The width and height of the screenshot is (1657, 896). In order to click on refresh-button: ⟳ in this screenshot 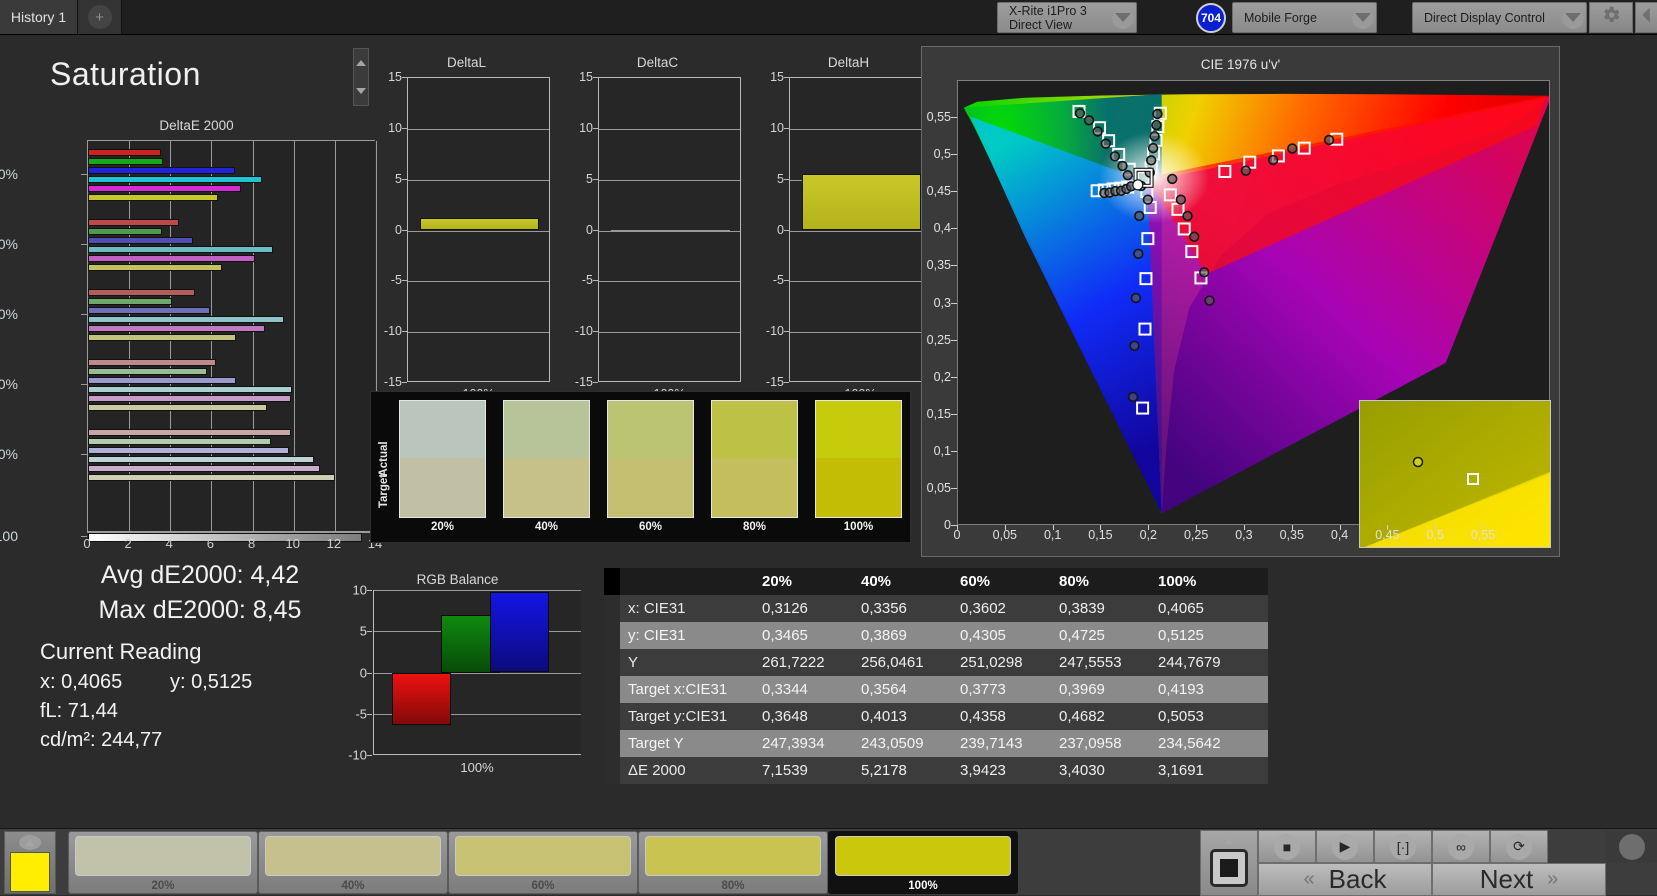, I will do `click(1519, 846)`.